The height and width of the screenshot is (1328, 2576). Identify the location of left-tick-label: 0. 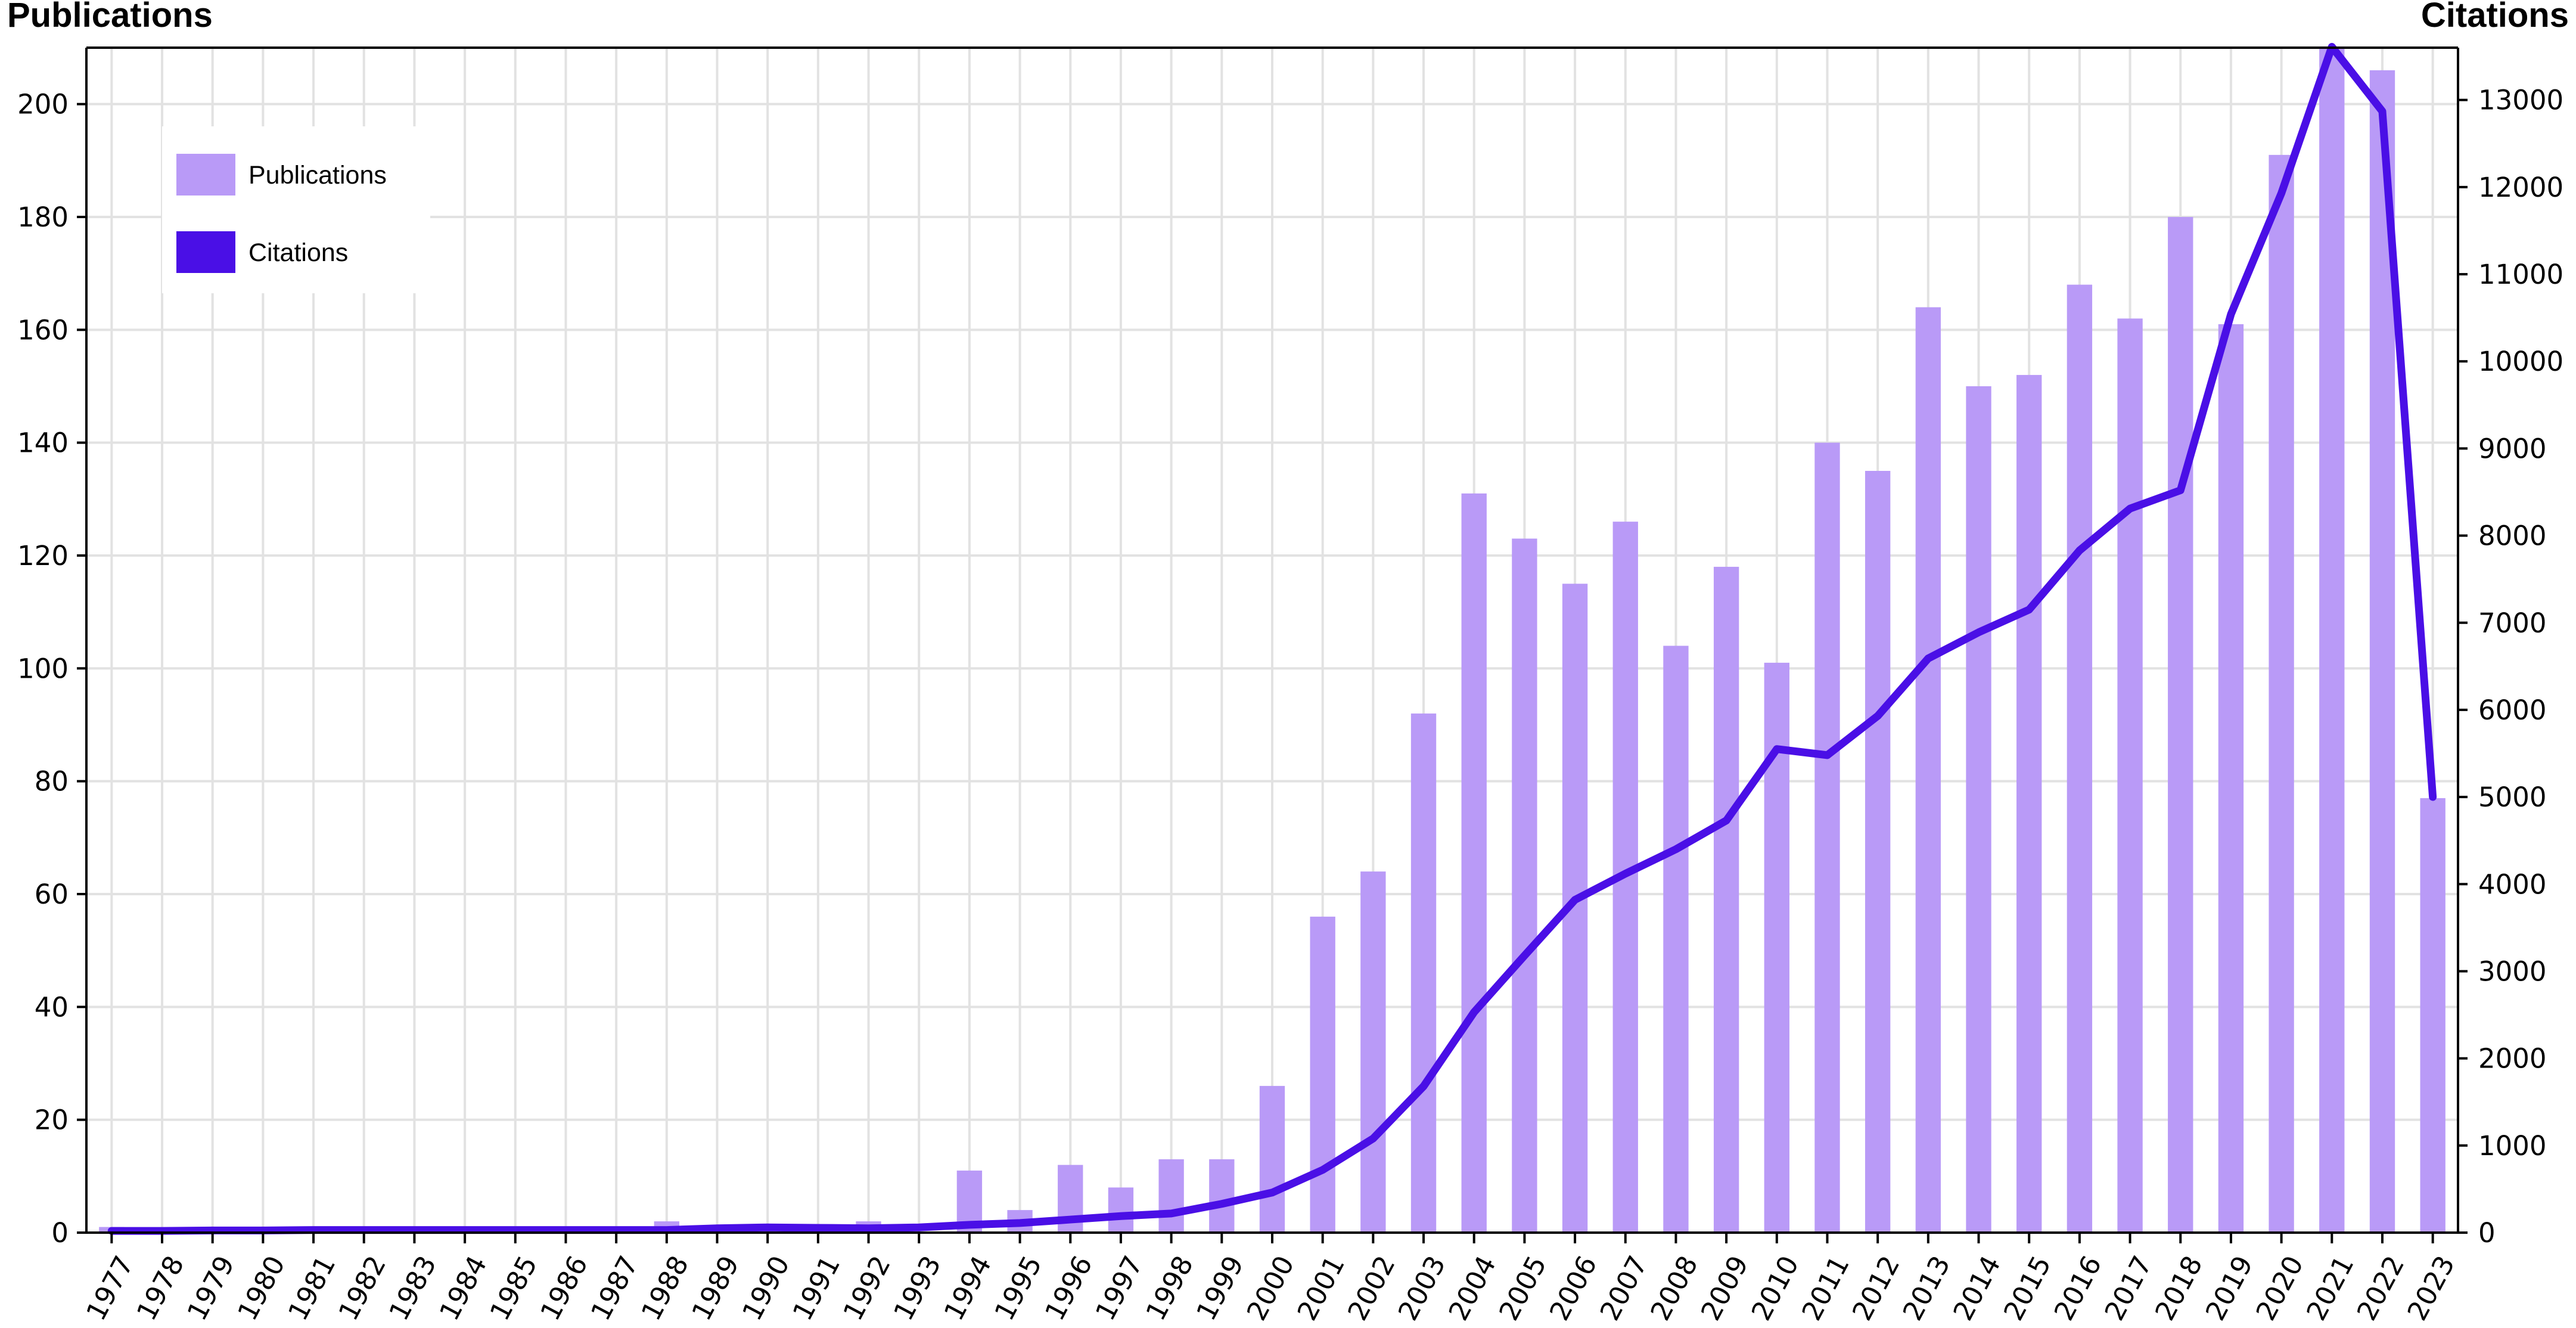
(60, 1233).